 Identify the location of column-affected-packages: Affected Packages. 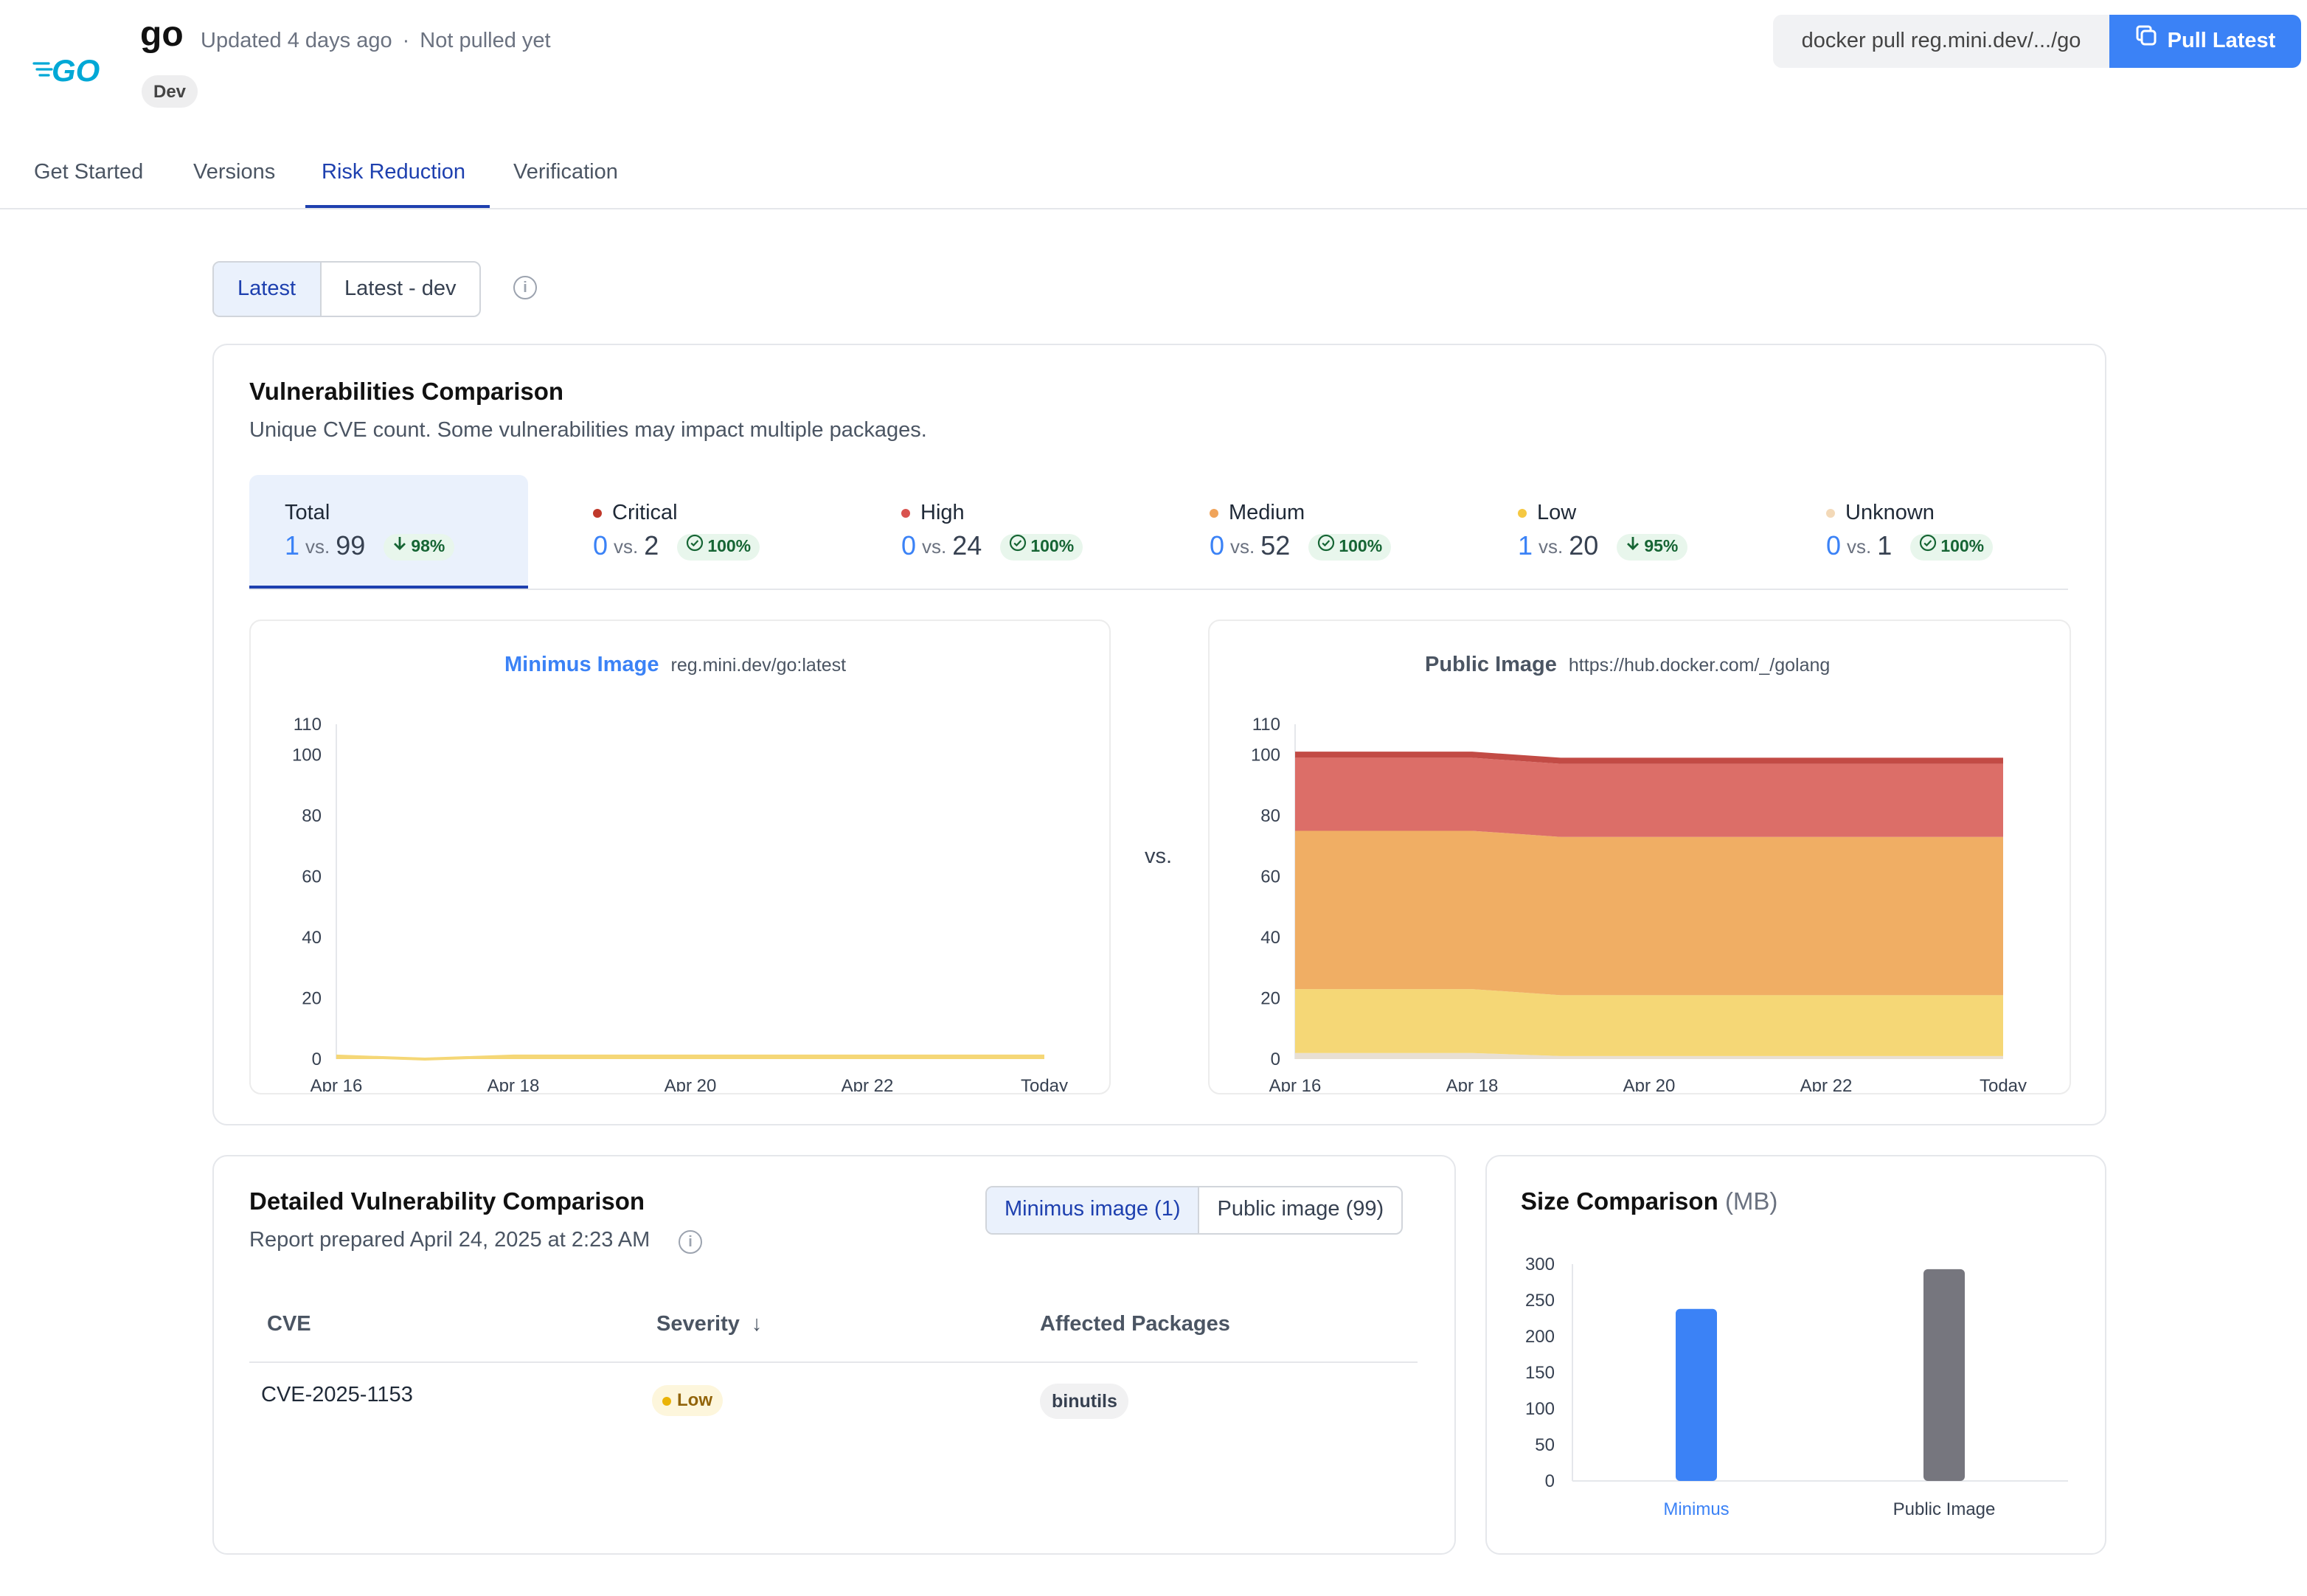
(1135, 1325).